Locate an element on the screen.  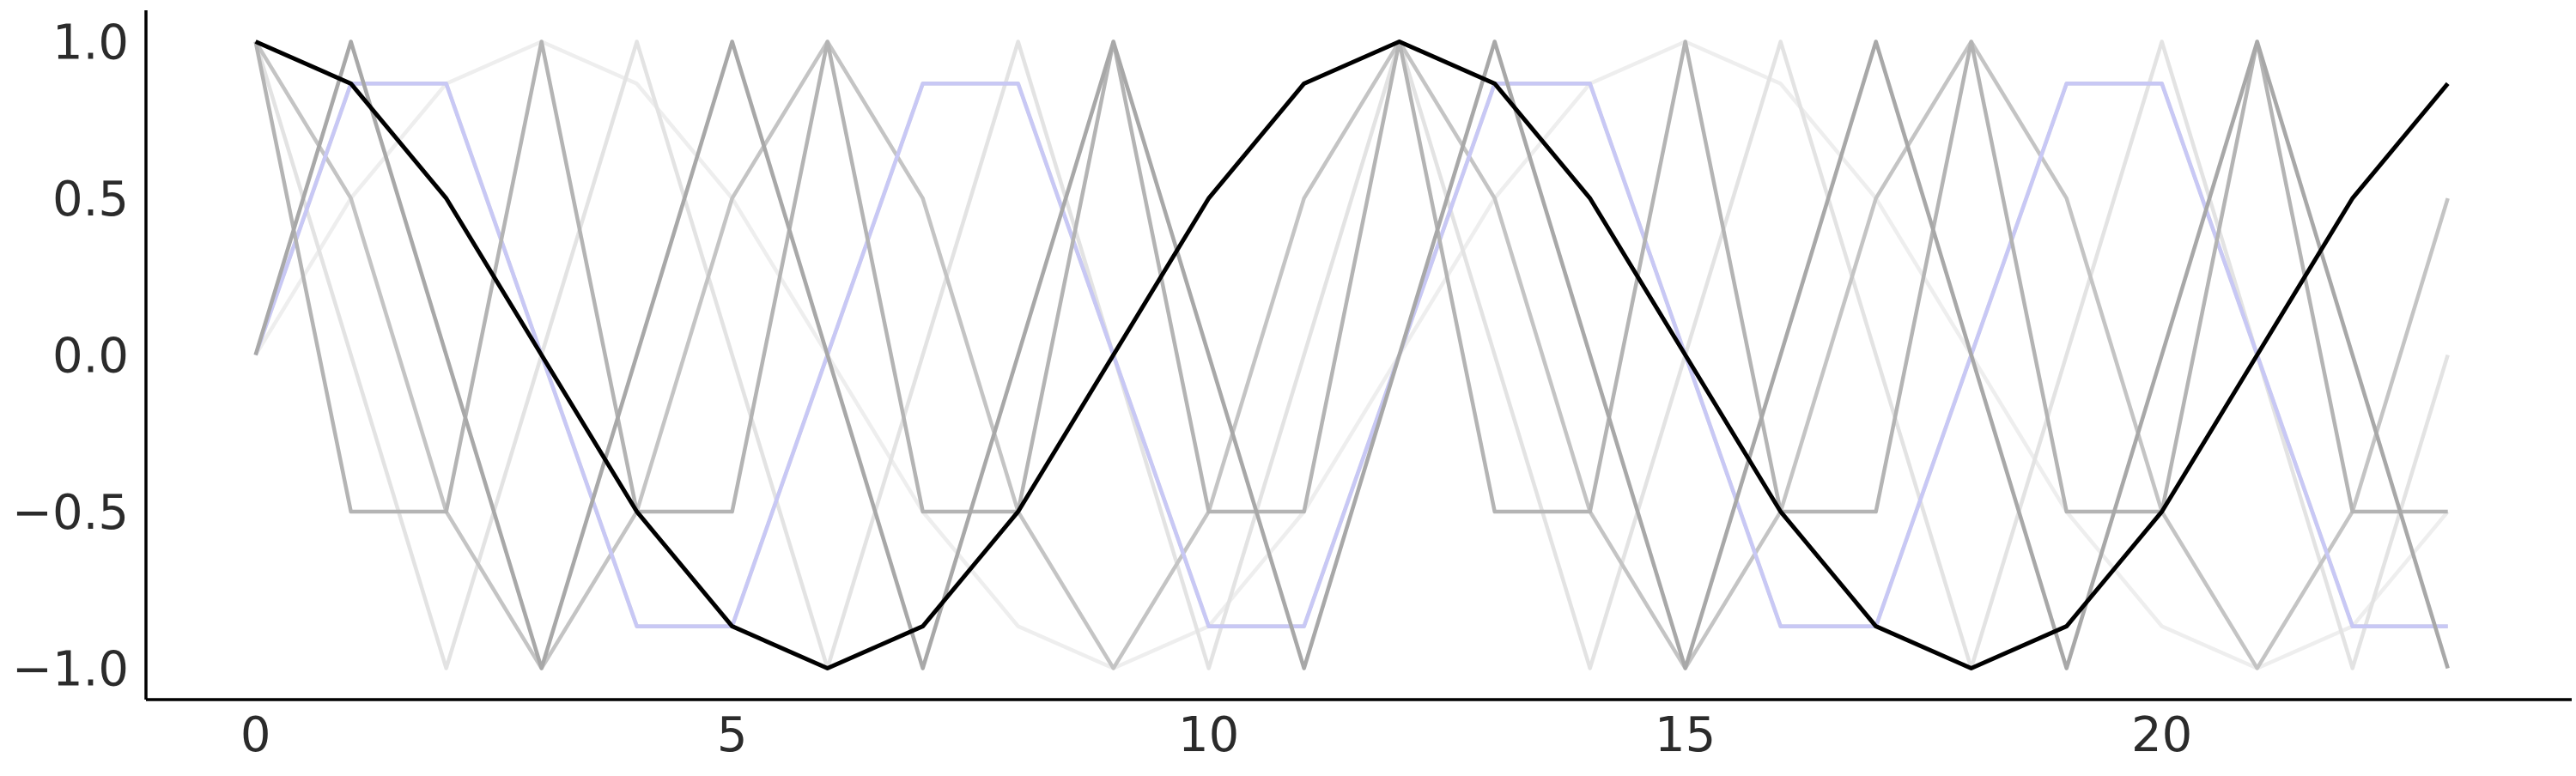
y-tick-label: 1.0 is located at coordinates (90, 43).